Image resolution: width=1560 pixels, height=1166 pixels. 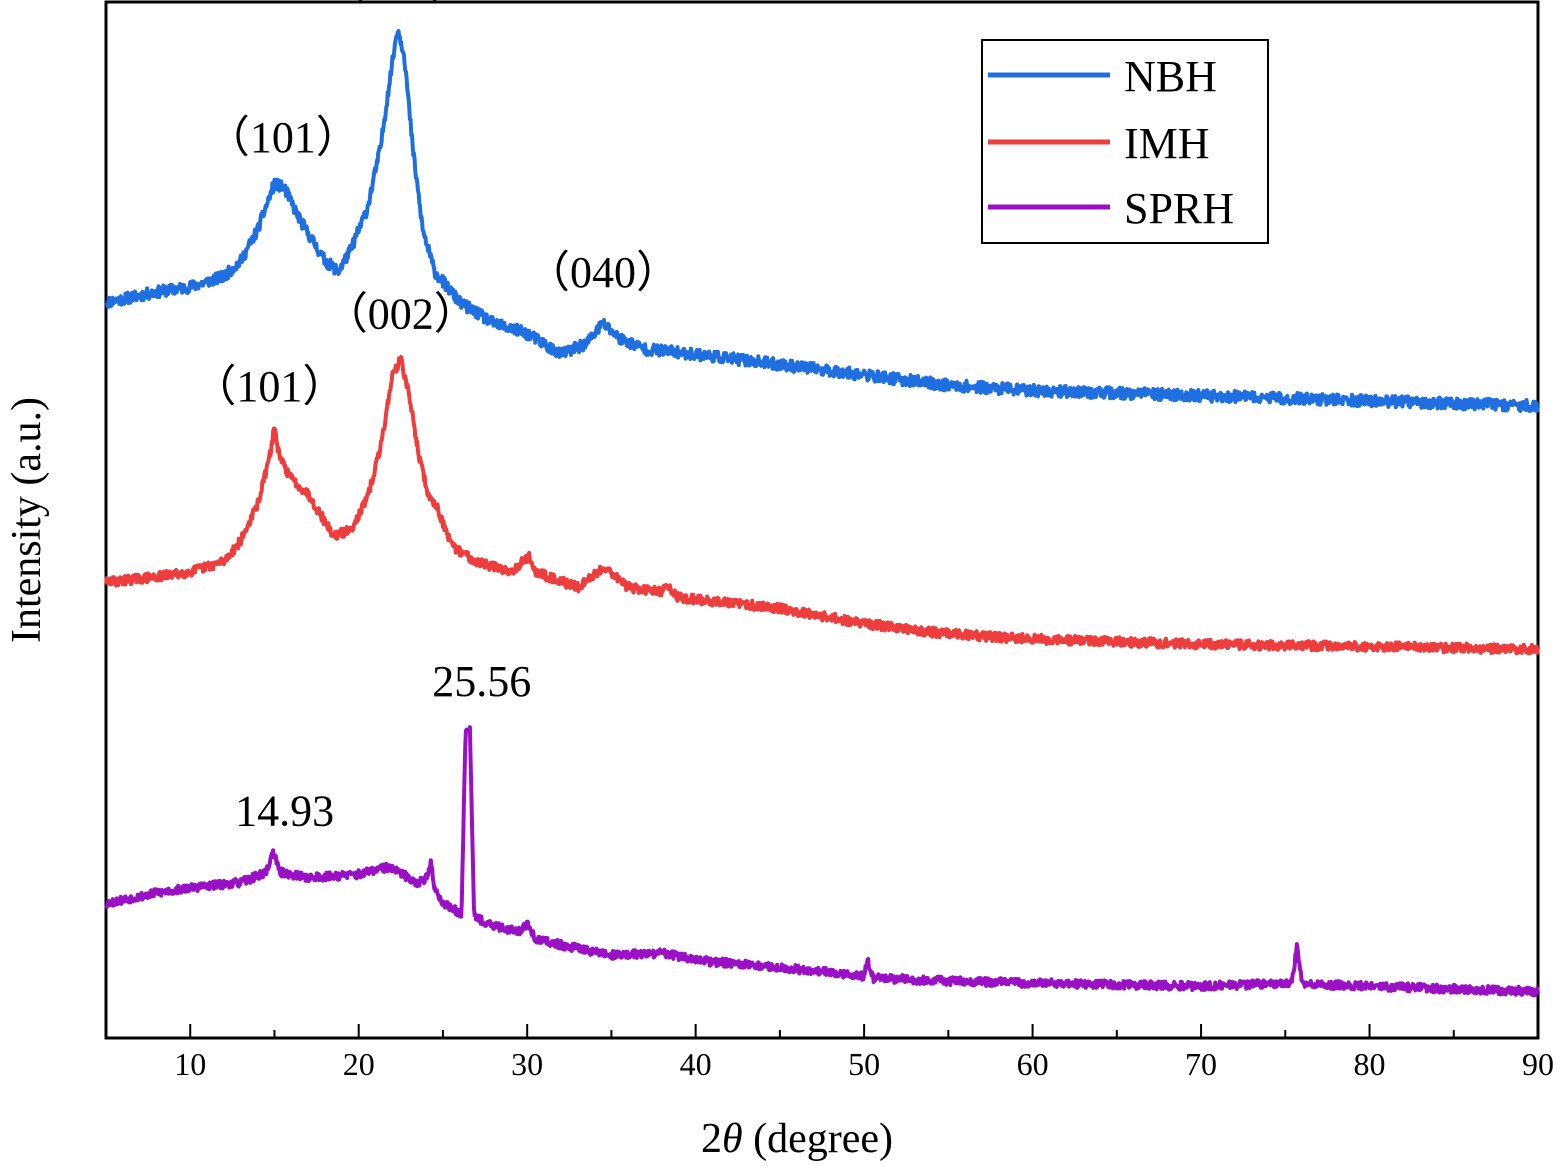 I want to click on x-tick-label: 40, so click(x=696, y=1064).